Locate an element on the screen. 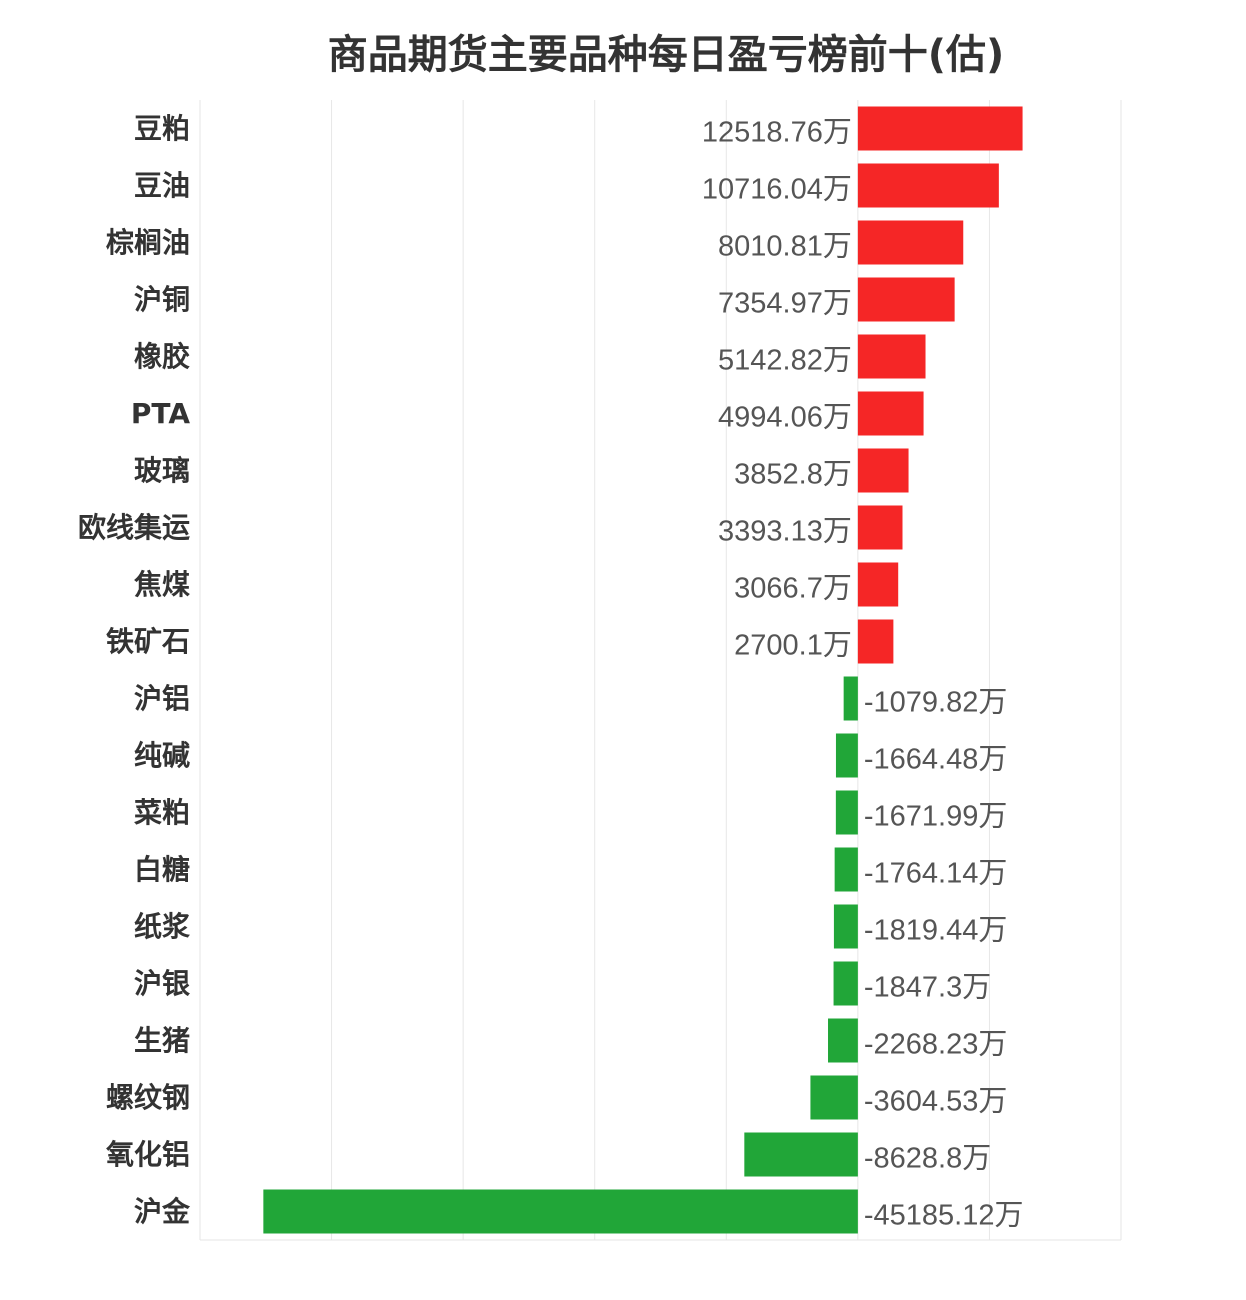 Image resolution: width=1246 pixels, height=1300 pixels. category-label: 铁矿石 is located at coordinates (148, 641).